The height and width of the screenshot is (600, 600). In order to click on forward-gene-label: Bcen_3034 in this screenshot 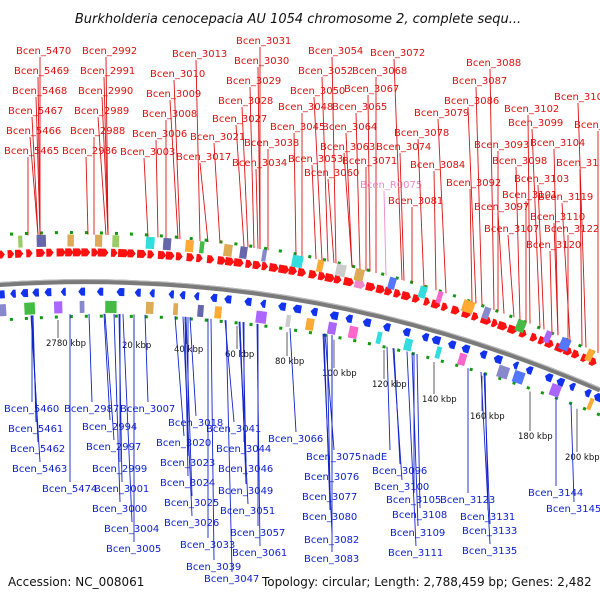, I will do `click(259, 163)`.